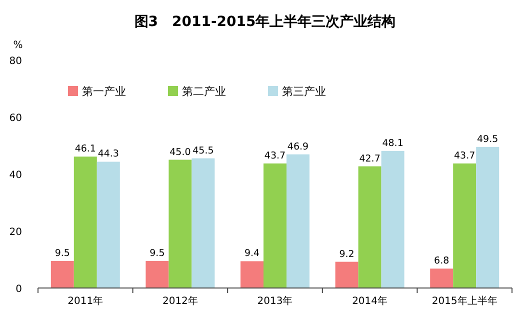 This screenshot has height=335, width=530. Describe the element at coordinates (15, 175) in the screenshot. I see `y-tick-label: 40` at that location.